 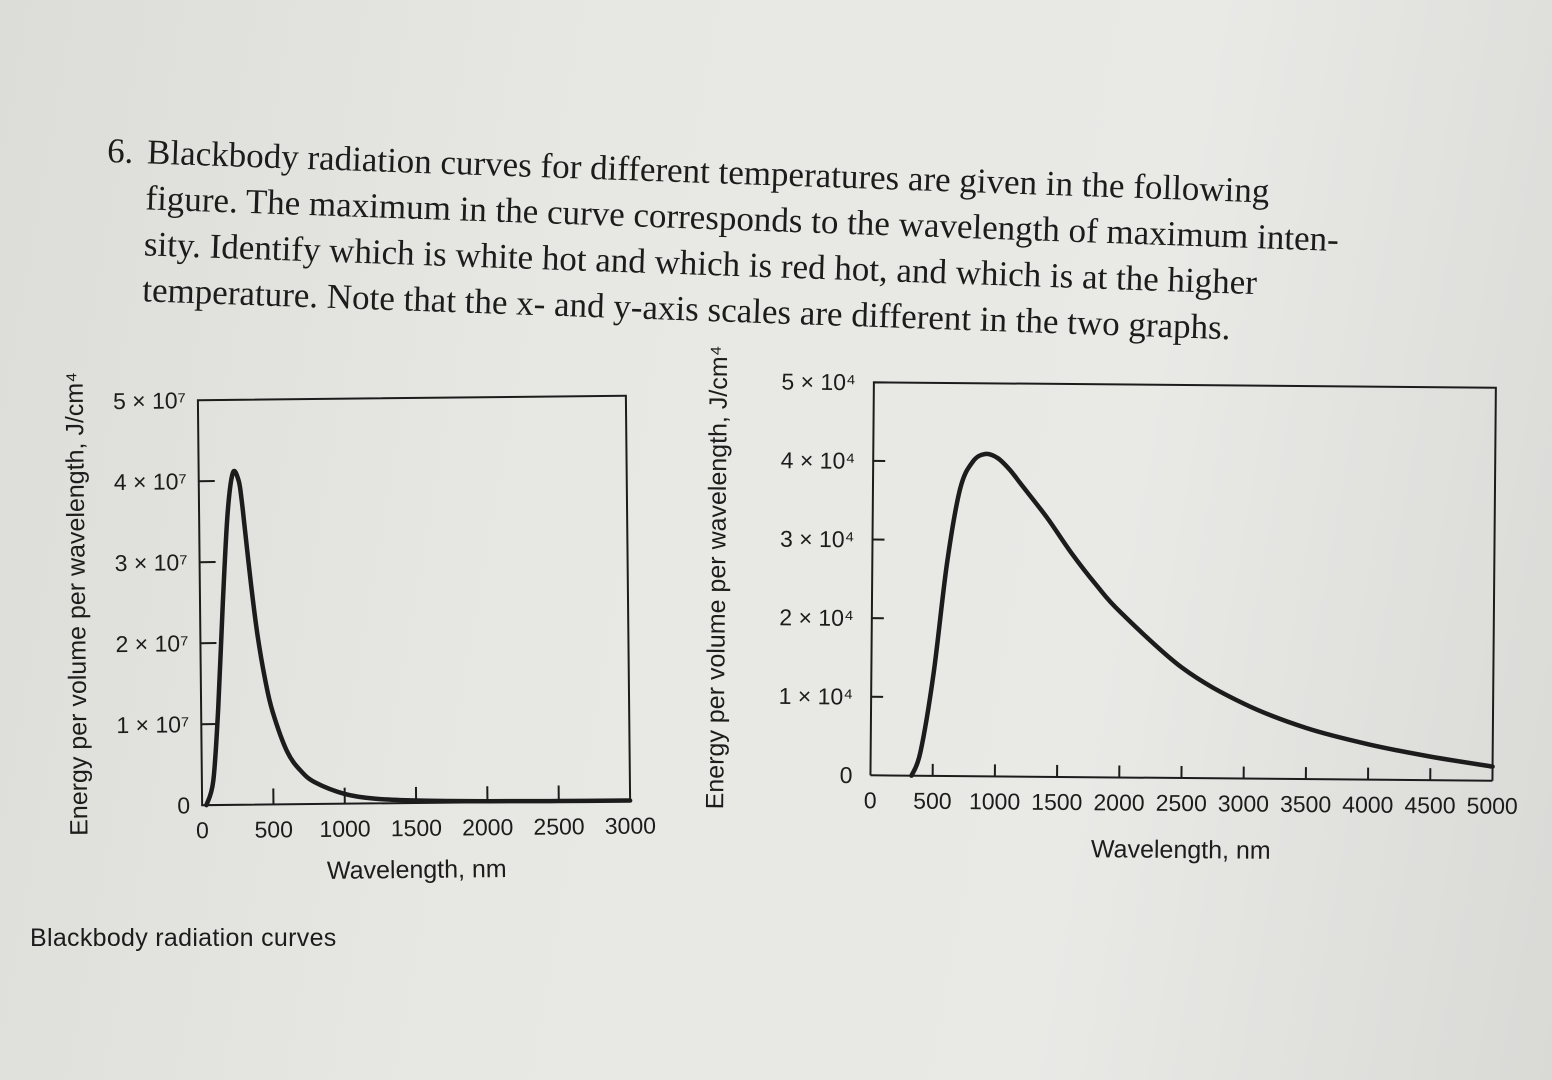 I want to click on y-tick-label: 1 × 10⁴, so click(x=816, y=696).